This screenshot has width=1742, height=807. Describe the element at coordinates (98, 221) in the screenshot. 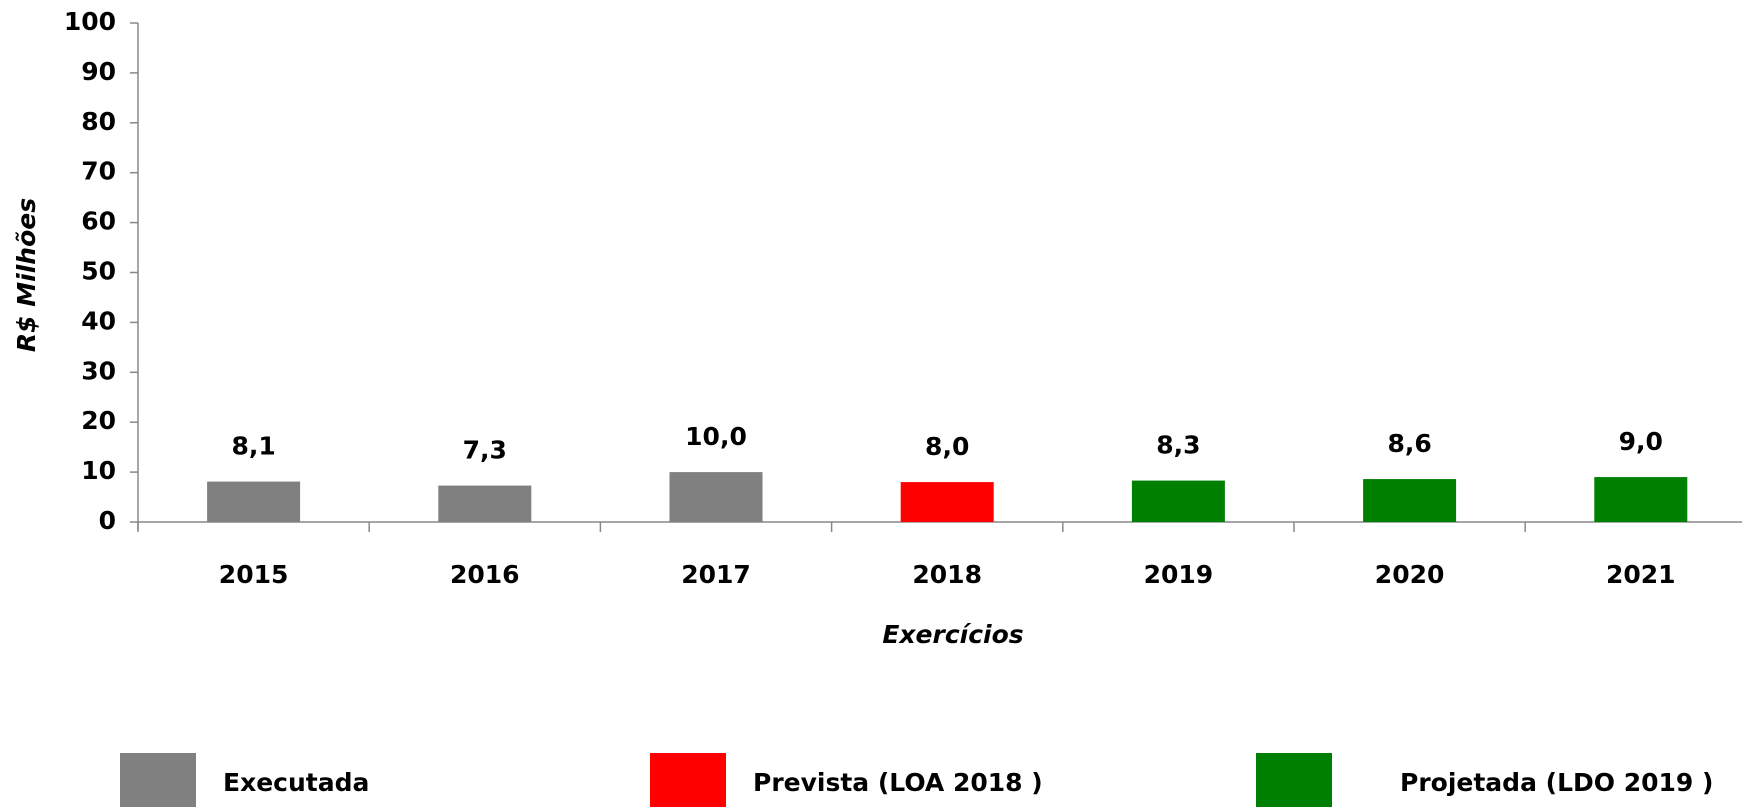

I see `y-tick-label: 60` at that location.